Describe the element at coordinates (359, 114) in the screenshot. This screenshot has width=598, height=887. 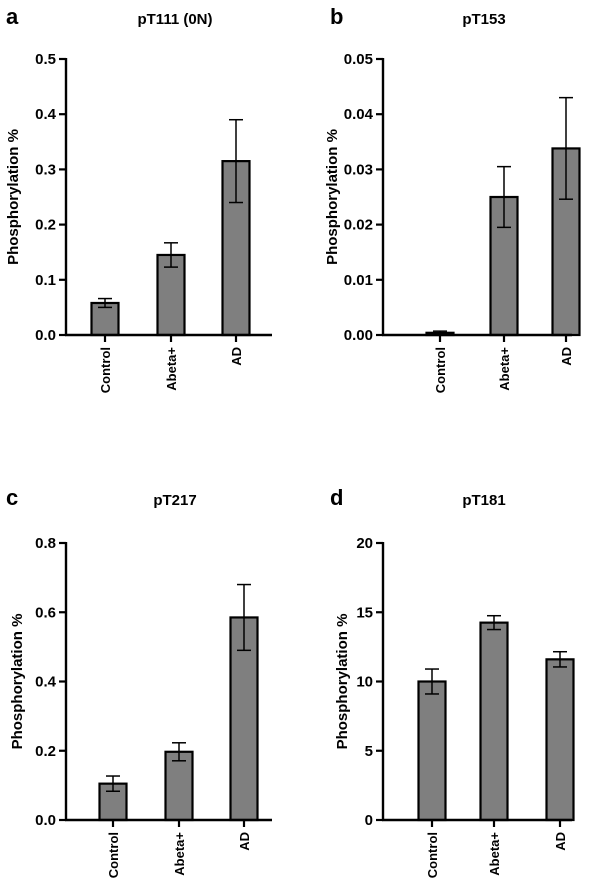
I see `y-tick-label: 0.04` at that location.